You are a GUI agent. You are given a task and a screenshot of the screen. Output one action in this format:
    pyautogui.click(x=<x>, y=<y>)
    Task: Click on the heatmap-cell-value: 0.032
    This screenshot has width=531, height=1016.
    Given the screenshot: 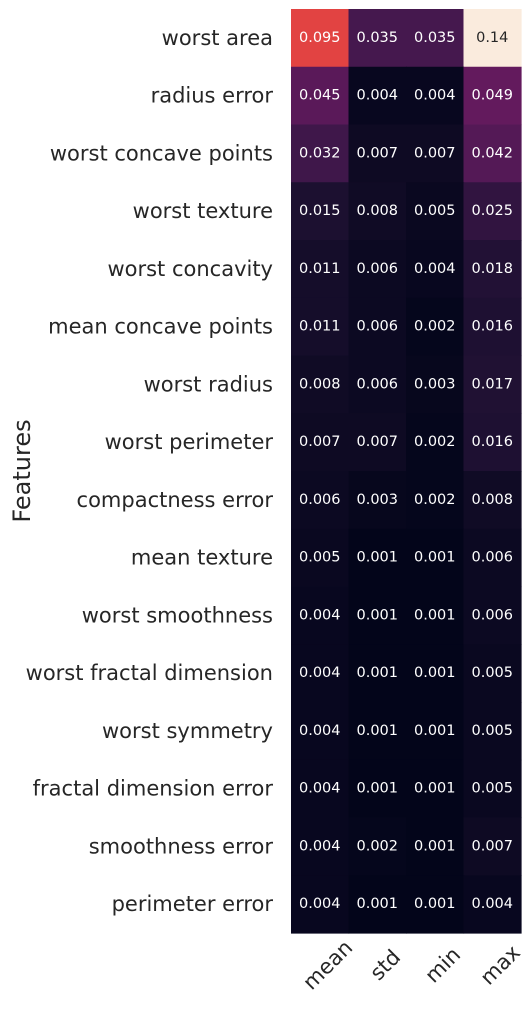 What is the action you would take?
    pyautogui.click(x=320, y=153)
    